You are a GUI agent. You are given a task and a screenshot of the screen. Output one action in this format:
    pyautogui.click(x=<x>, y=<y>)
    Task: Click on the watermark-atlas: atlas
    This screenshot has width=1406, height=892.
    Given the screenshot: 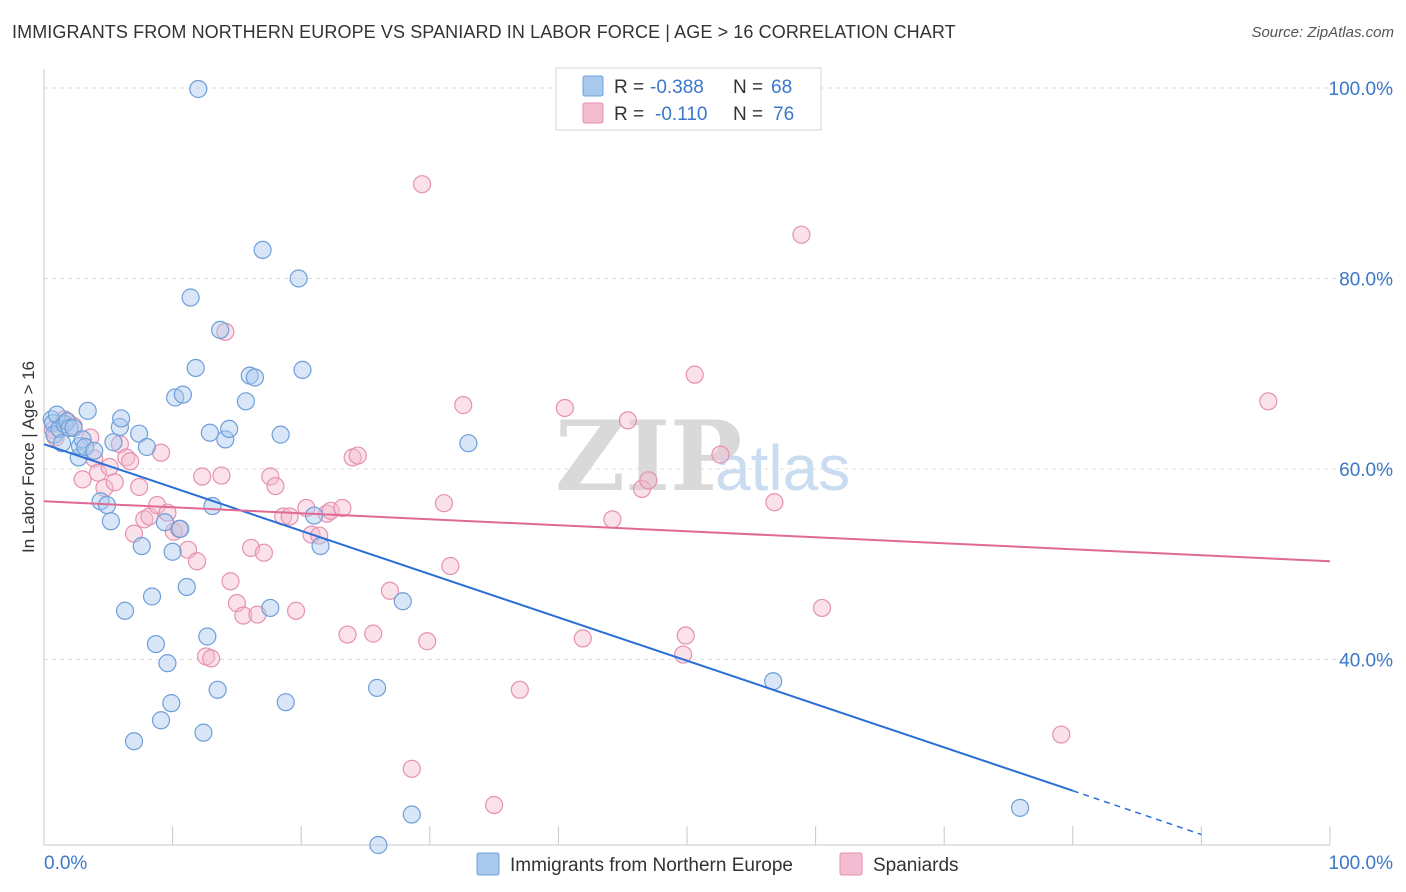 What is the action you would take?
    pyautogui.click(x=782, y=468)
    